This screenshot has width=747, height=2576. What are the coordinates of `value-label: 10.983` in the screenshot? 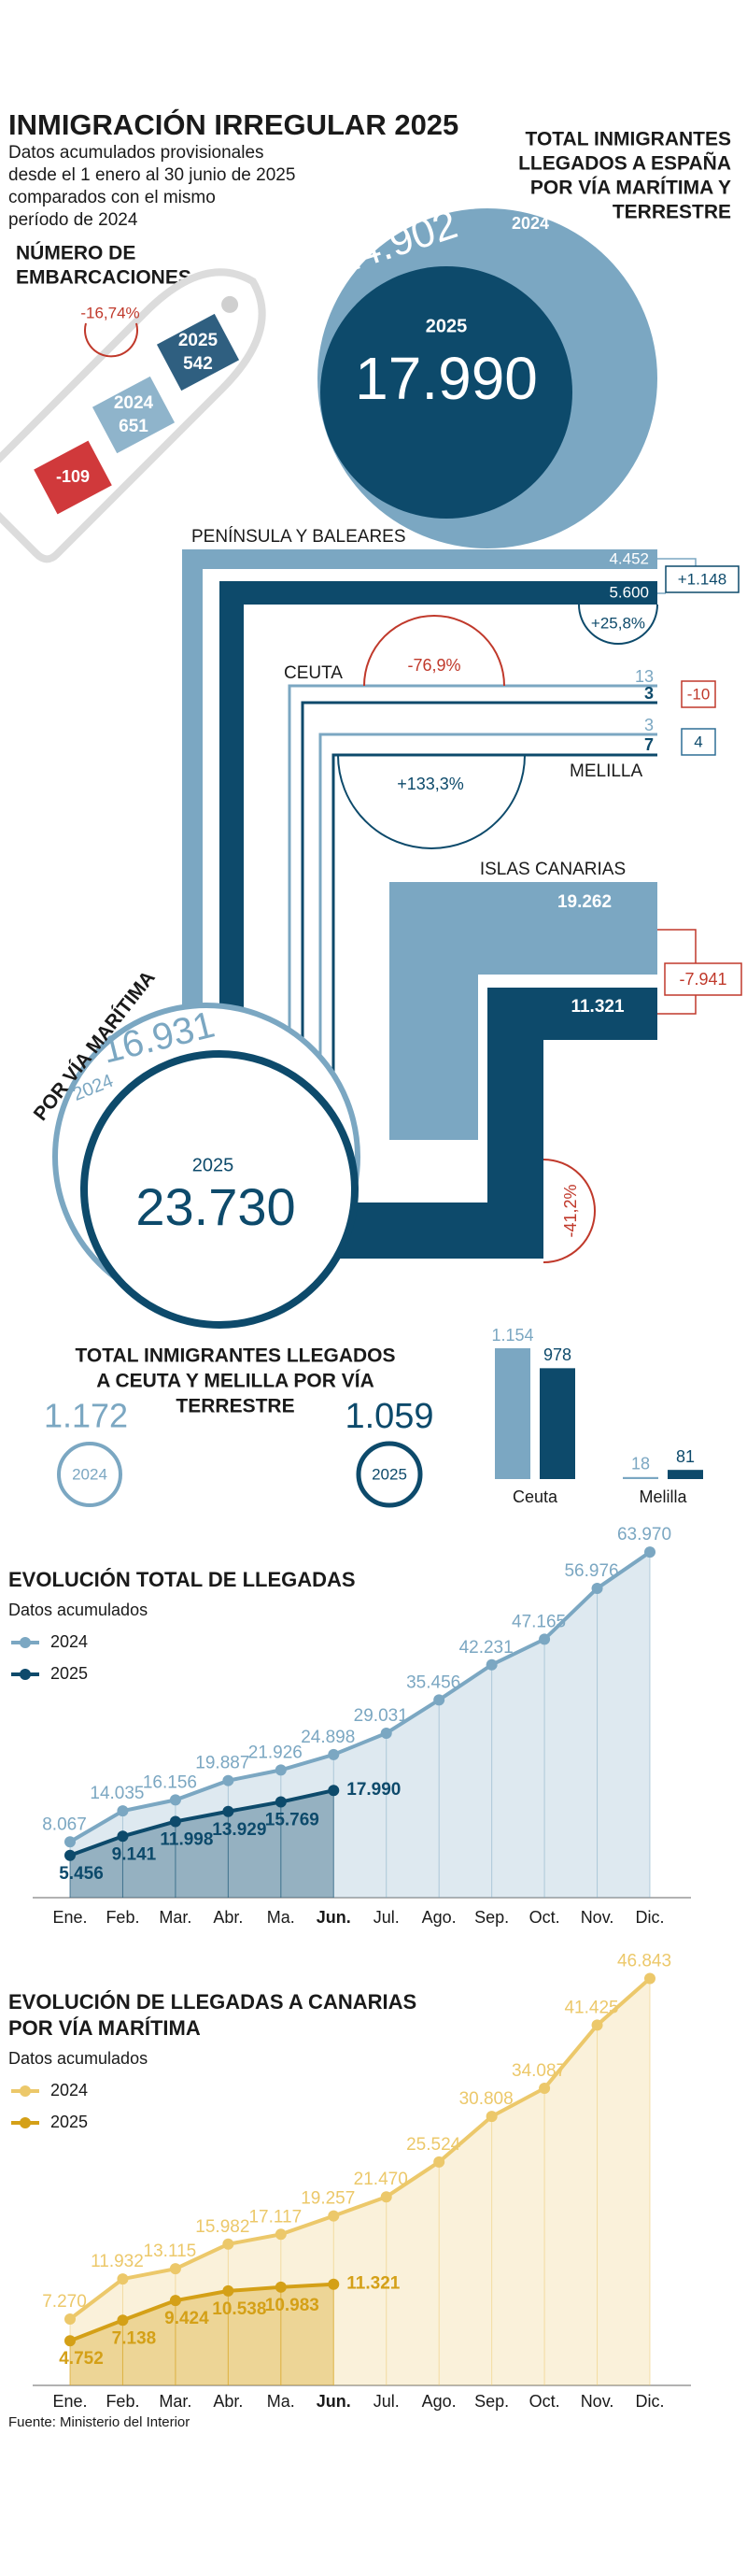 It's located at (292, 2306).